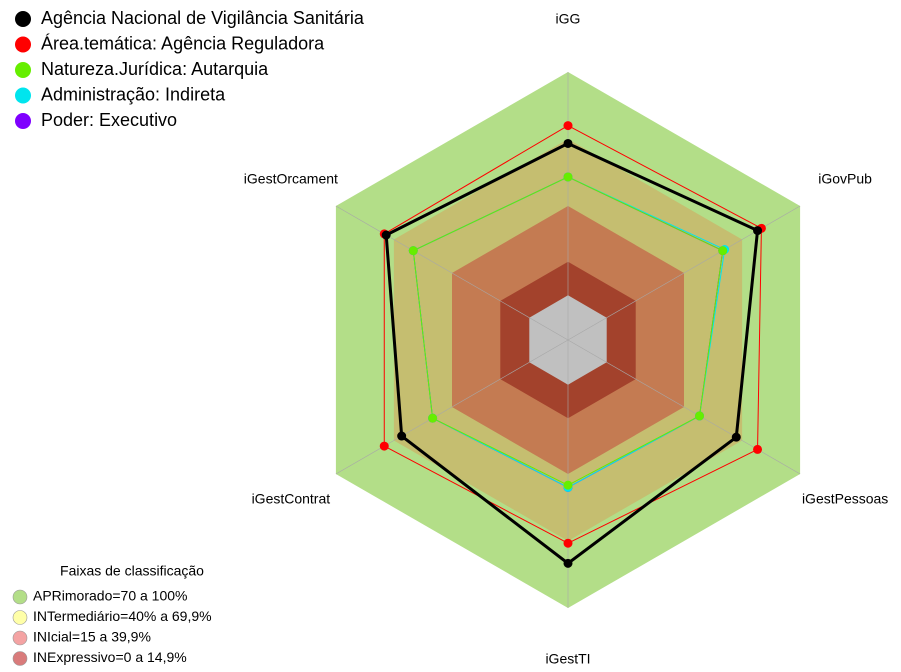  Describe the element at coordinates (110, 596) in the screenshot. I see `band-text: APRimorado=70 a 100%` at that location.